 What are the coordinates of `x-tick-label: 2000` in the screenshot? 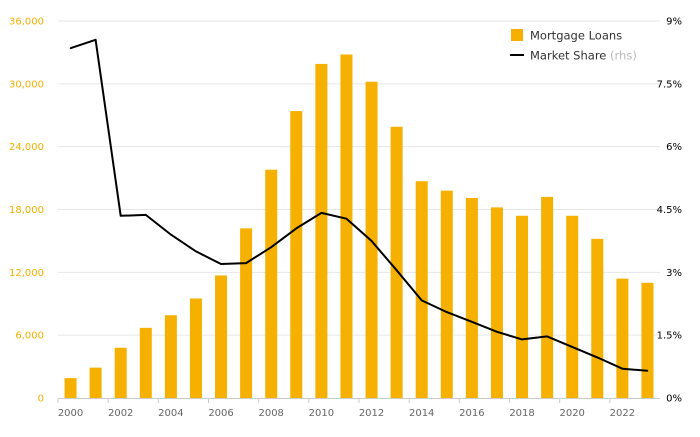 It's located at (70, 413).